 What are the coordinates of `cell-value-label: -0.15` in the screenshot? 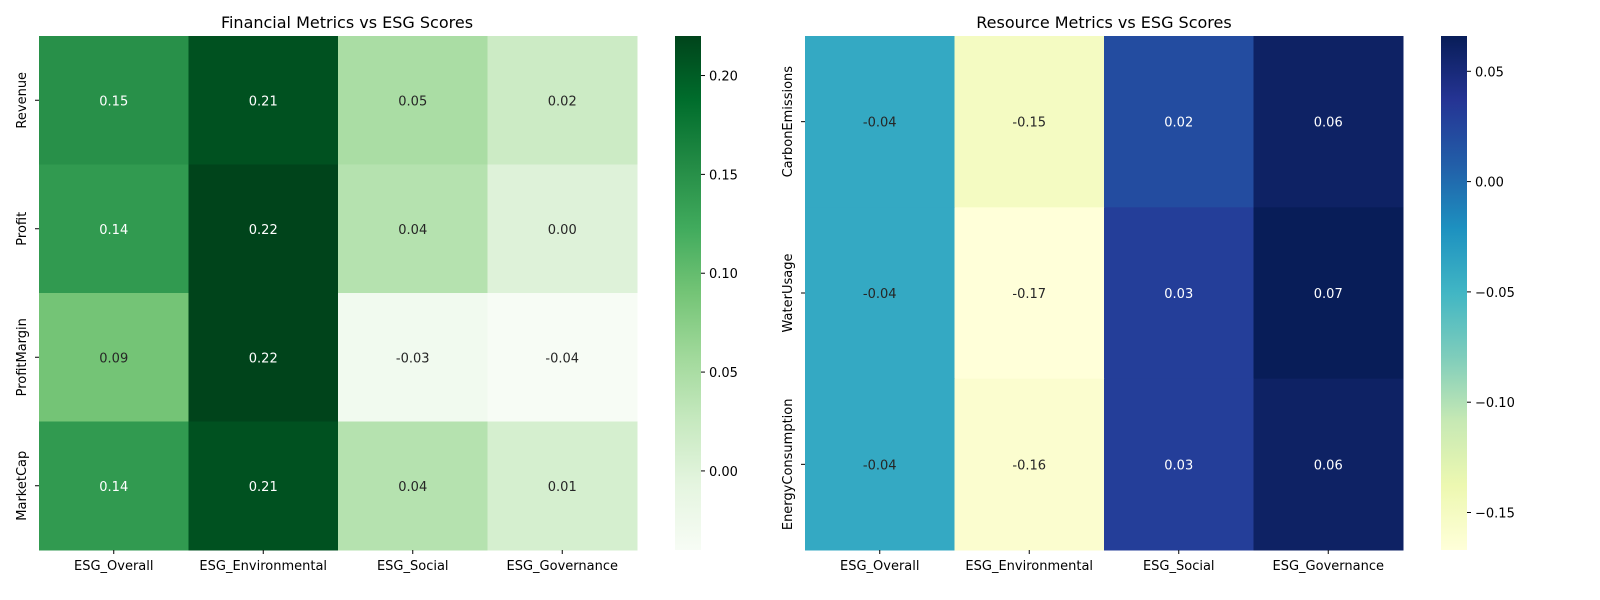 It's located at (1029, 123).